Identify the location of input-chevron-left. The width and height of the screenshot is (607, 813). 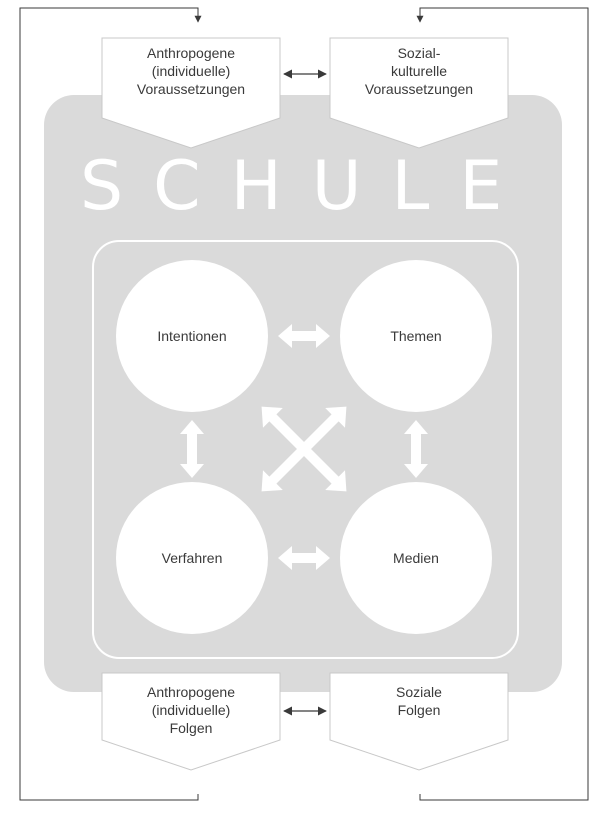
(191, 93).